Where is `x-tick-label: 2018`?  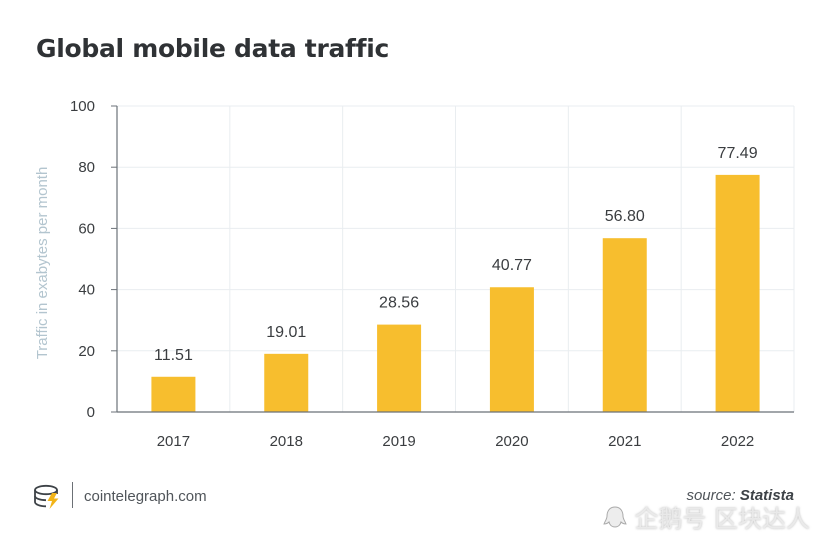
x-tick-label: 2018 is located at coordinates (286, 441).